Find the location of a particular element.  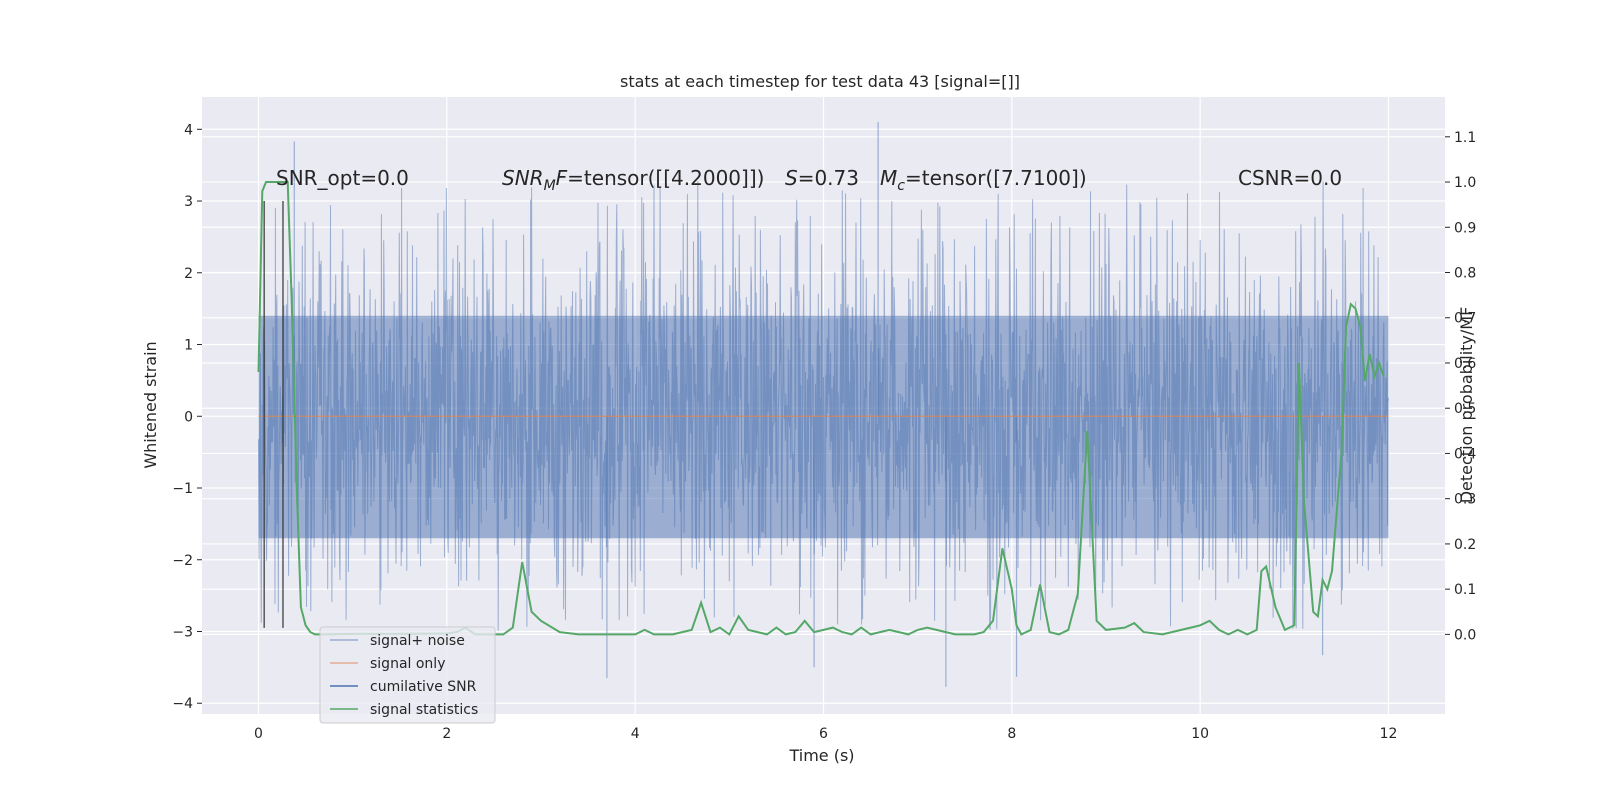

snr-mf-symbol: SNR is located at coordinates (523, 178).